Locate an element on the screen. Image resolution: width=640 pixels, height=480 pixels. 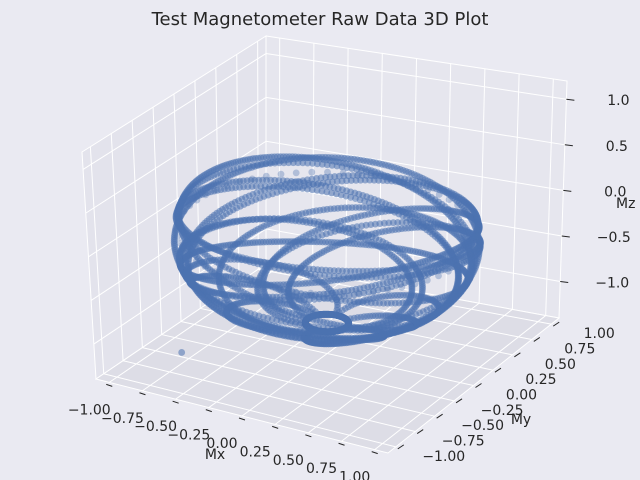
z-tick-label: 1.0 is located at coordinates (618, 101).